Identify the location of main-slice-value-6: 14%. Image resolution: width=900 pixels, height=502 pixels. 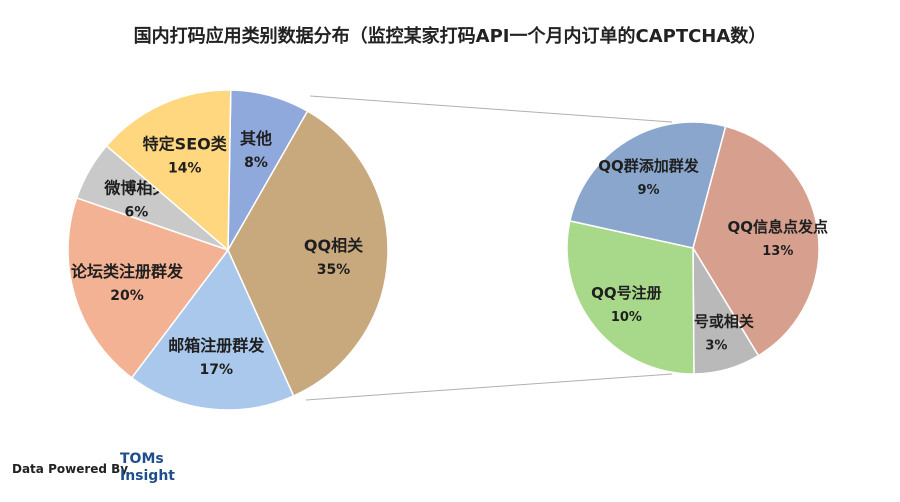
(185, 169).